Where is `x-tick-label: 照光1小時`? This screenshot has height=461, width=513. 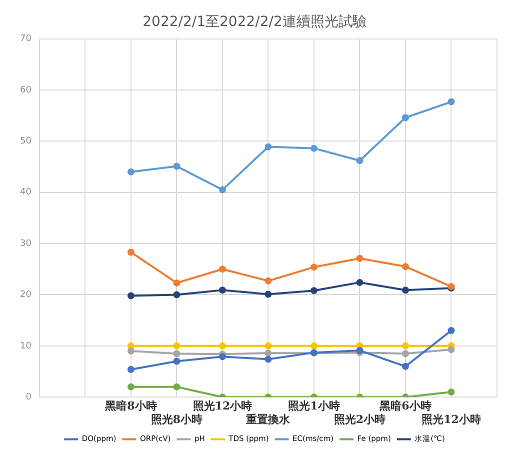 x-tick-label: 照光1小時 is located at coordinates (314, 406).